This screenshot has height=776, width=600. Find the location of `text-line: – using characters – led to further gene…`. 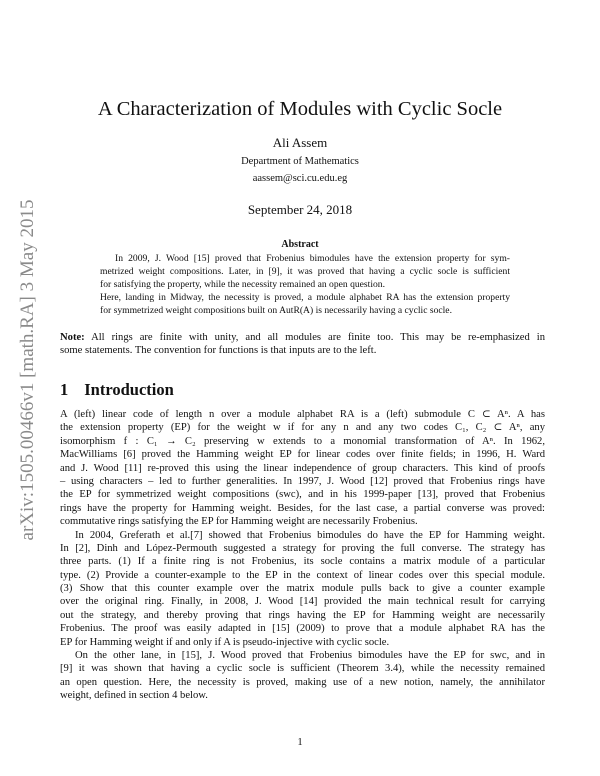

text-line: – using characters – led to further gene… is located at coordinates (302, 481).